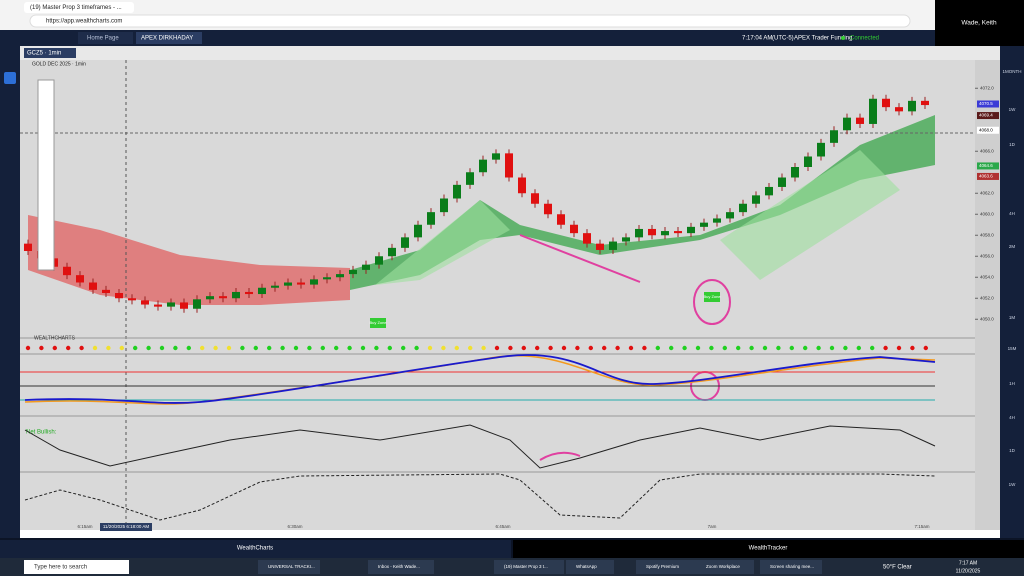 Image resolution: width=1024 pixels, height=576 pixels. What do you see at coordinates (103, 39) in the screenshot?
I see `app-tab-label: Home Page` at bounding box center [103, 39].